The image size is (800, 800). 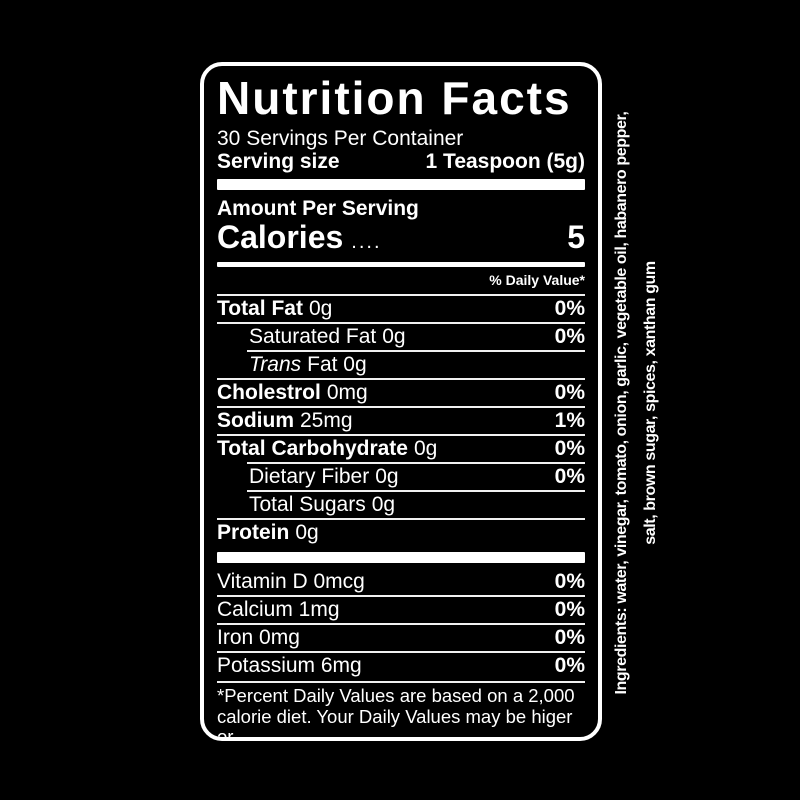 What do you see at coordinates (401, 264) in the screenshot?
I see `medium-divider-calories` at bounding box center [401, 264].